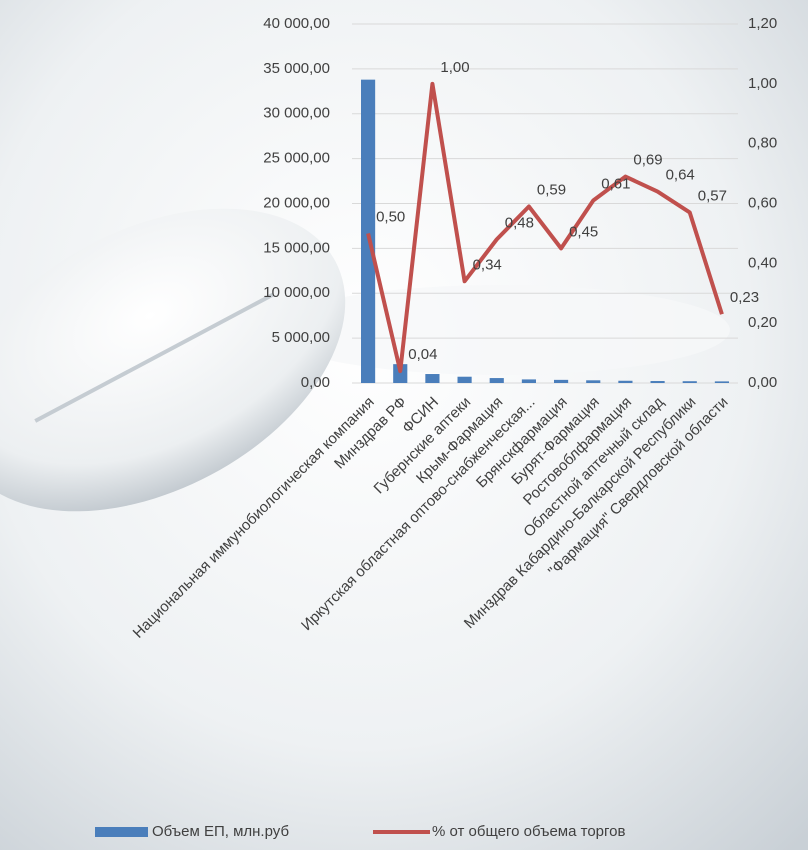 The height and width of the screenshot is (855, 808). What do you see at coordinates (296, 158) in the screenshot?
I see `y-tick-label: 25 000,00` at bounding box center [296, 158].